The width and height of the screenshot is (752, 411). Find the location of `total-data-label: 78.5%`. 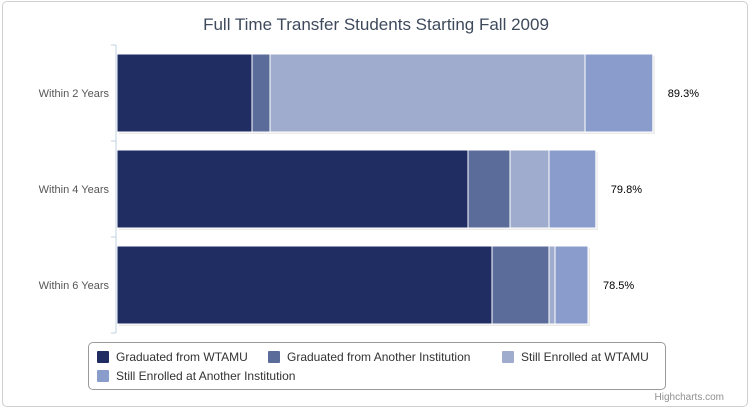

total-data-label: 78.5% is located at coordinates (618, 286).